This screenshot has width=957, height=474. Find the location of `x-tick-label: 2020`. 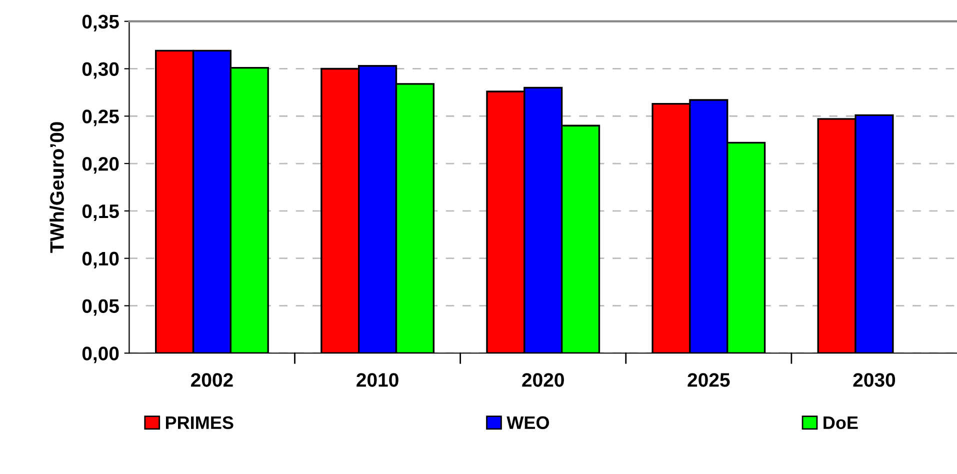

x-tick-label: 2020 is located at coordinates (543, 380).